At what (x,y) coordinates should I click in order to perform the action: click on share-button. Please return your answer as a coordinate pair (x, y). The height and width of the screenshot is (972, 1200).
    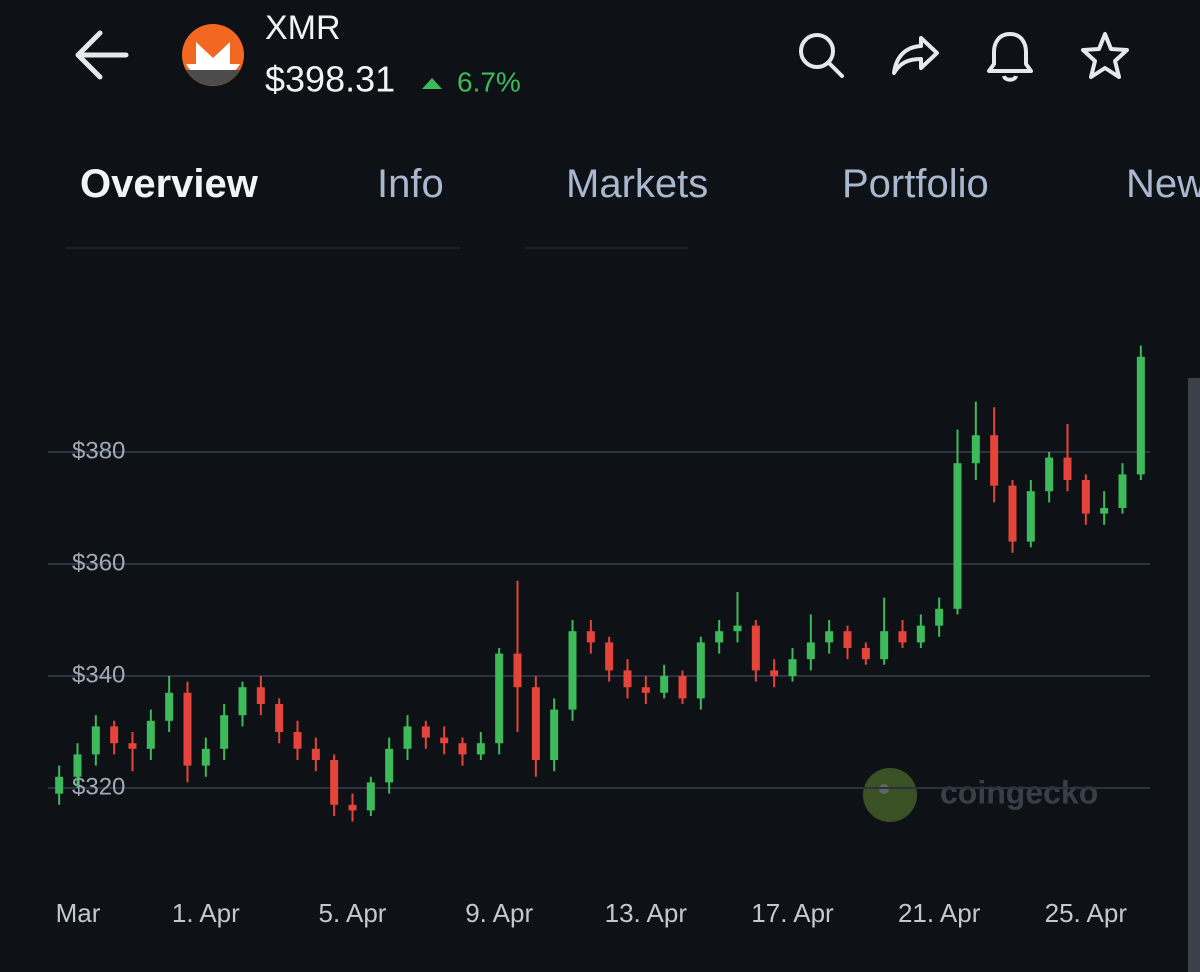
    Looking at the image, I should click on (915, 55).